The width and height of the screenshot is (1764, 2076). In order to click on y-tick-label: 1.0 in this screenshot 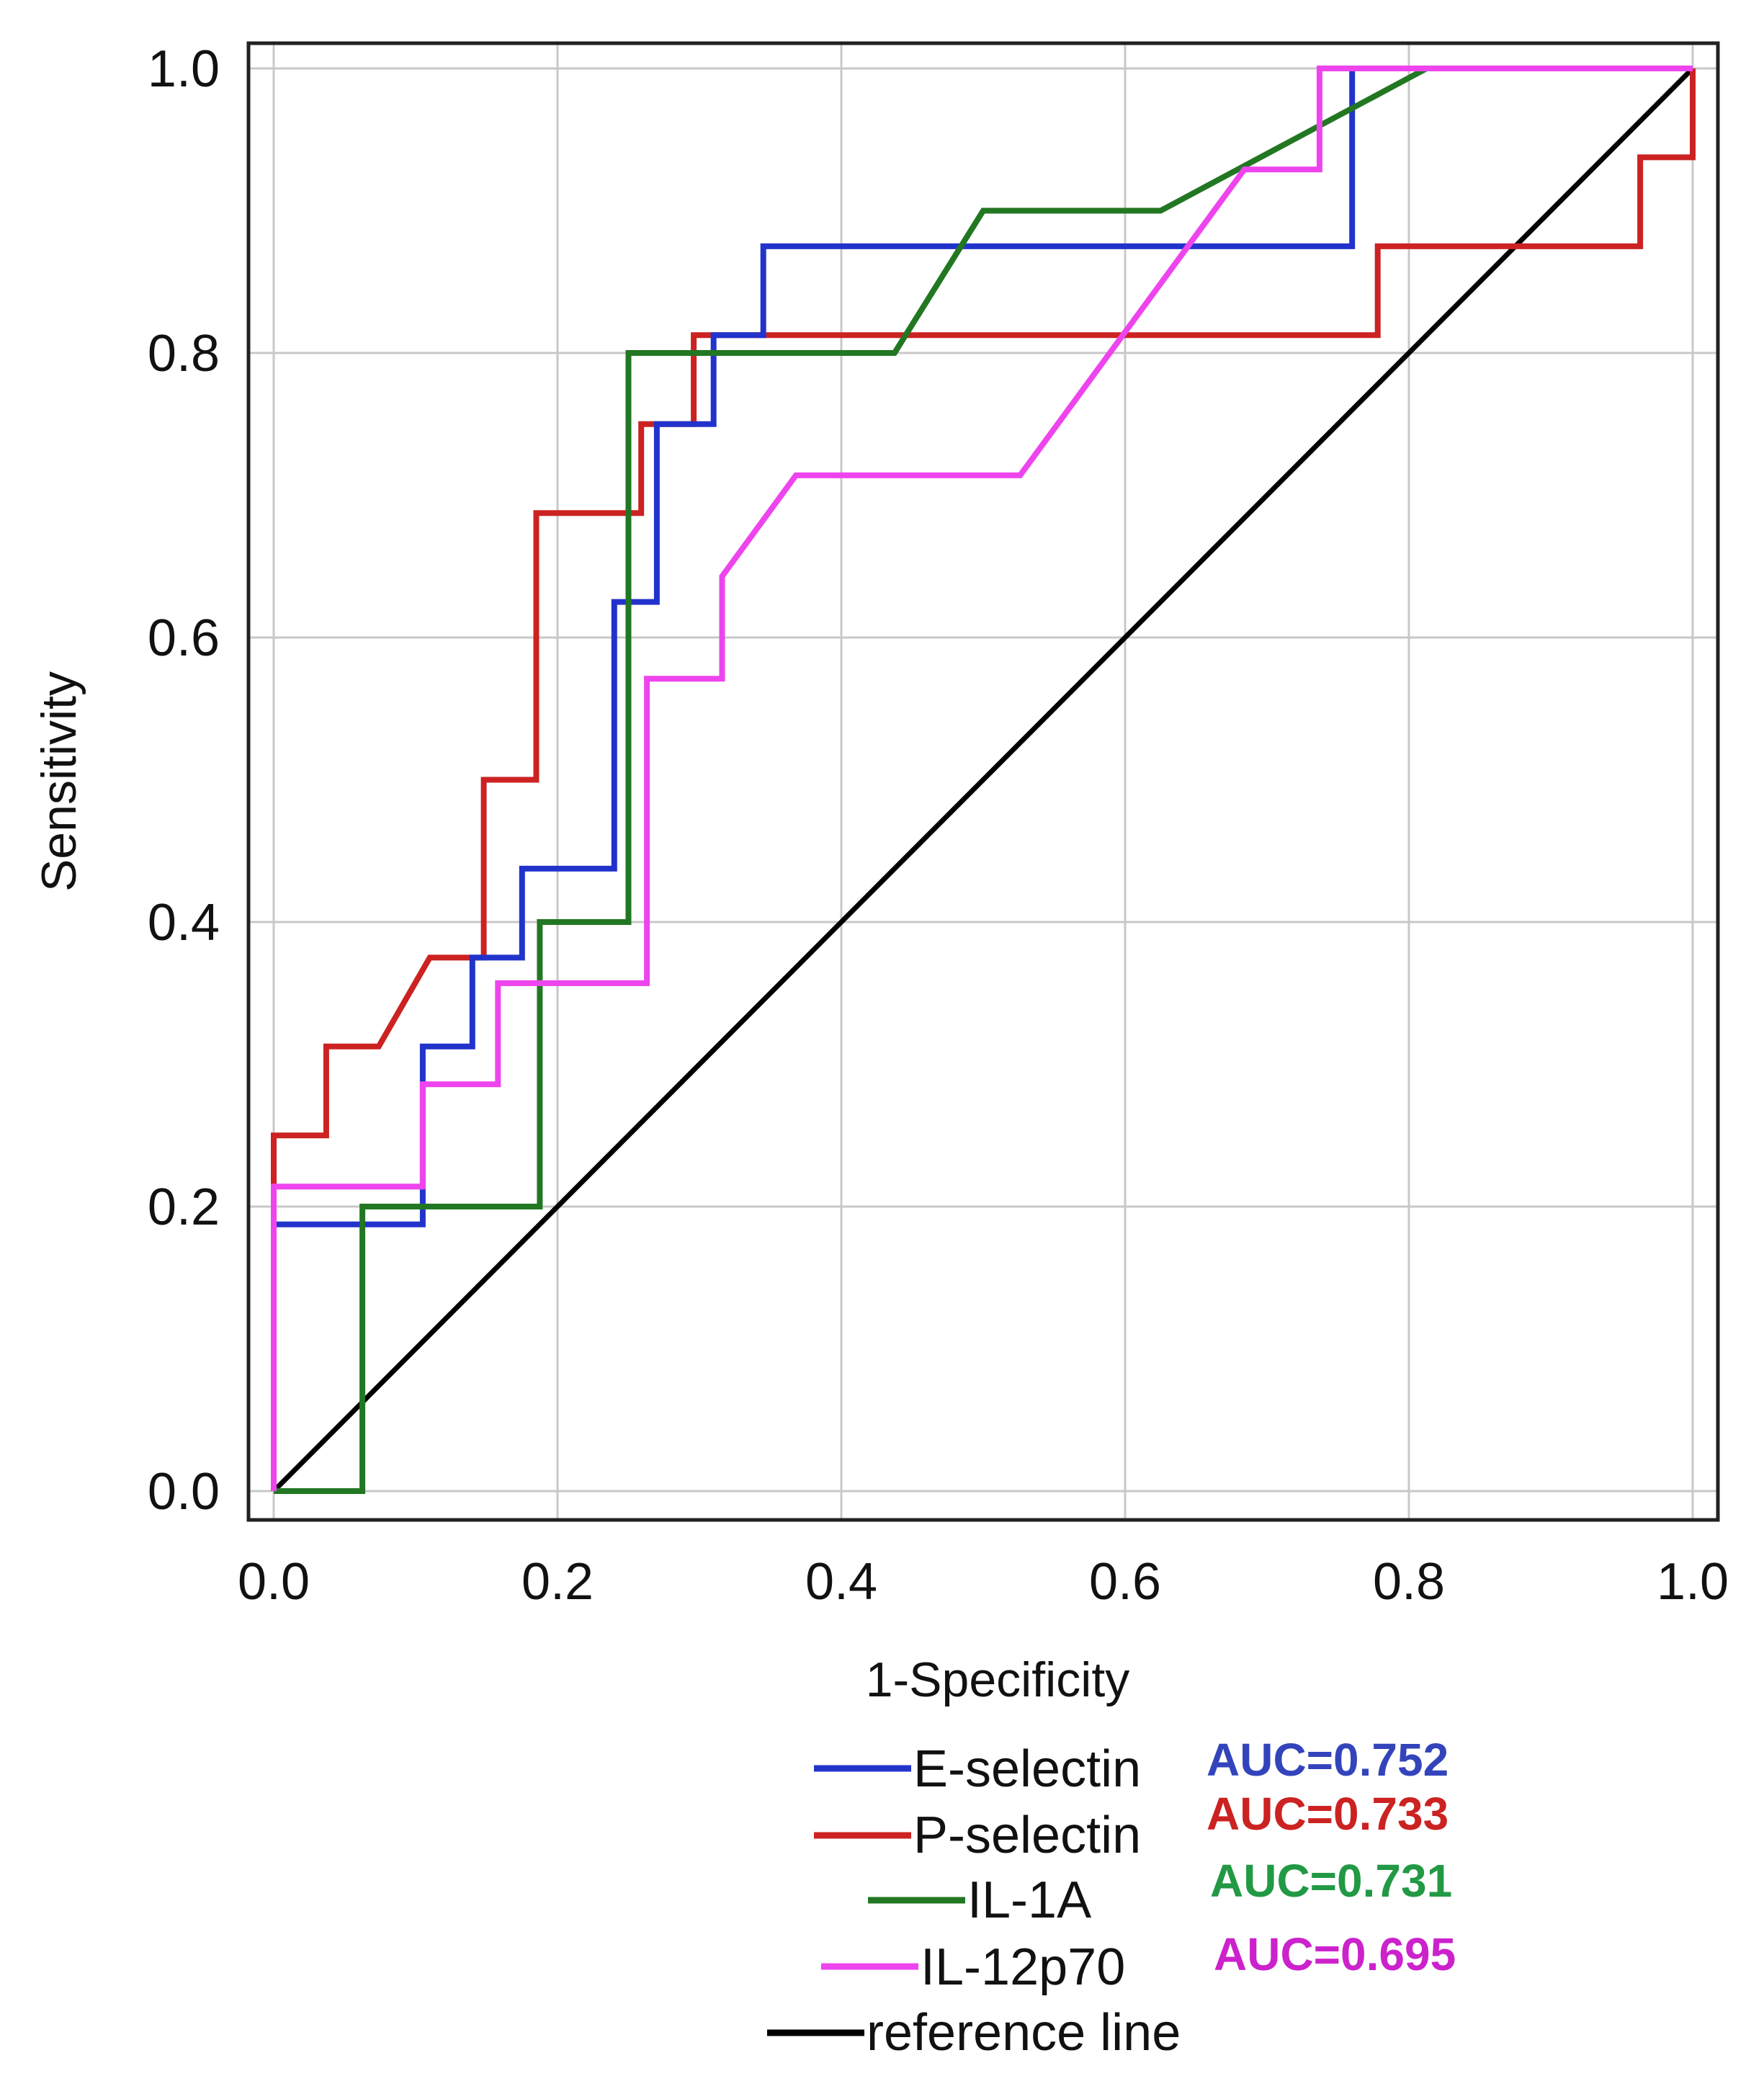, I will do `click(184, 69)`.